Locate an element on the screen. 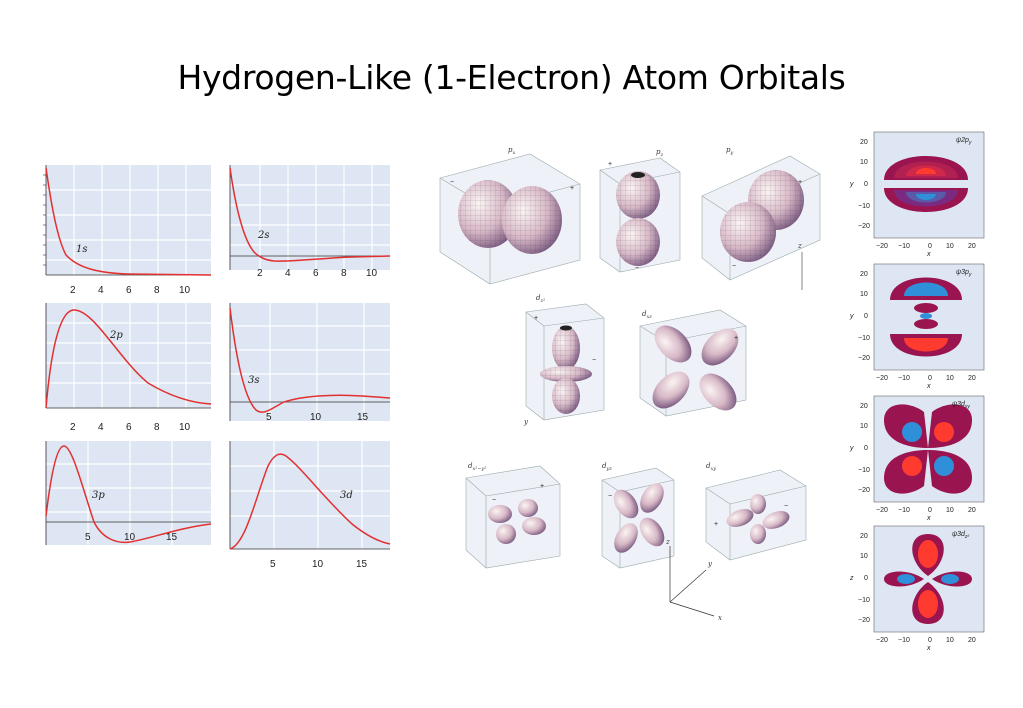  svg-text: dx²−y² is located at coordinates (477, 467).